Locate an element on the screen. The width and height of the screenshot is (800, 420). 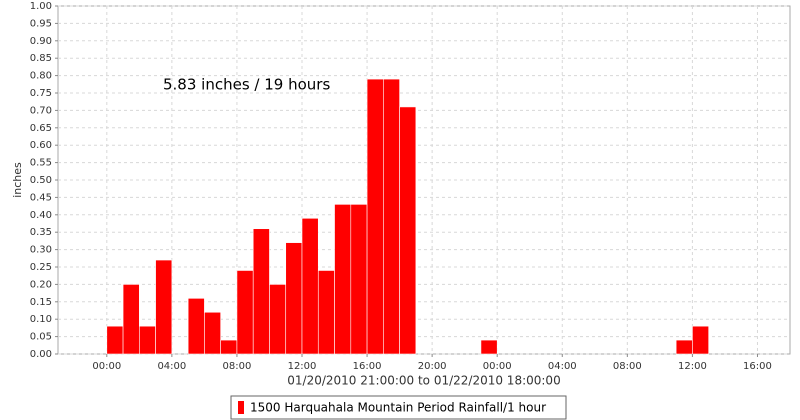
legend is located at coordinates (398, 407).